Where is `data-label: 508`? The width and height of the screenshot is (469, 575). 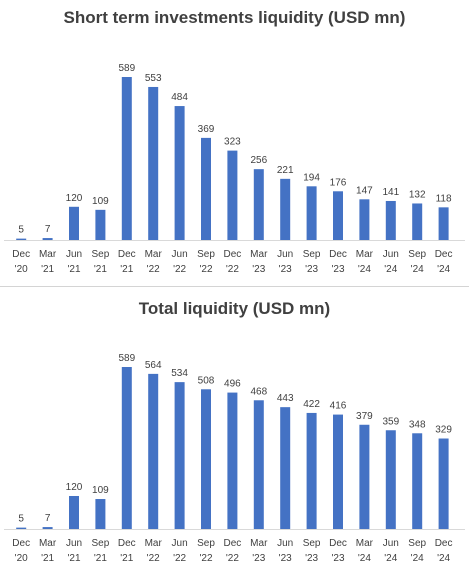
data-label: 508 is located at coordinates (206, 380).